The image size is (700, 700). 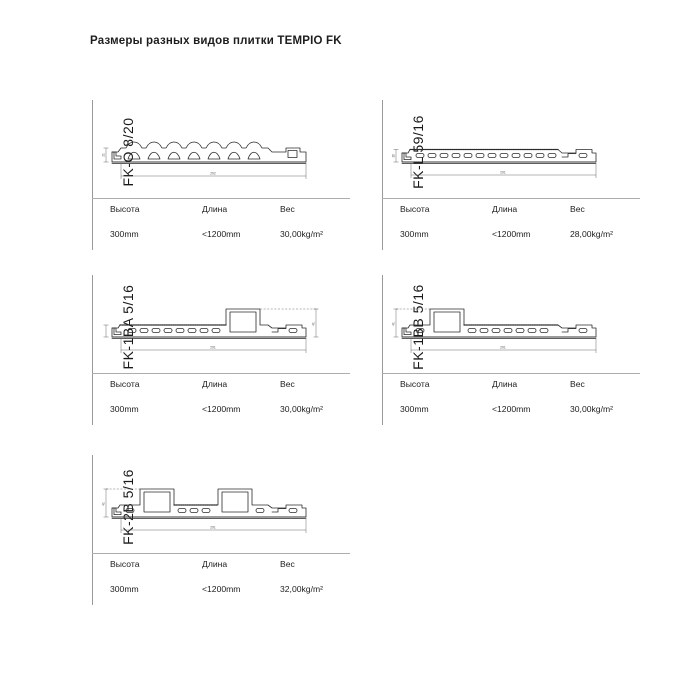 I want to click on panel-fk-2b-5-16: FK-2B 5/16, so click(x=210, y=530).